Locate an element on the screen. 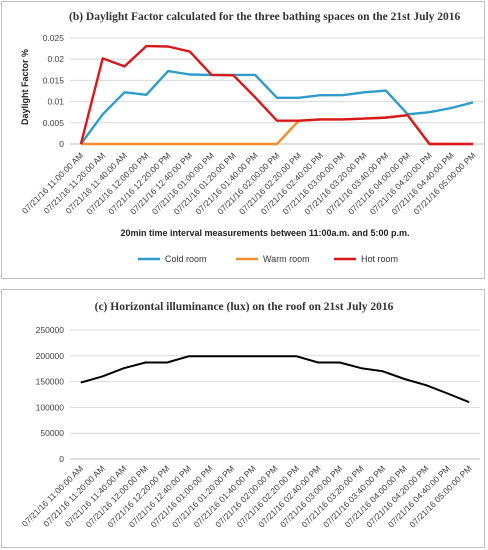 The height and width of the screenshot is (550, 488). y-tick-label: 0.025 is located at coordinates (54, 38).